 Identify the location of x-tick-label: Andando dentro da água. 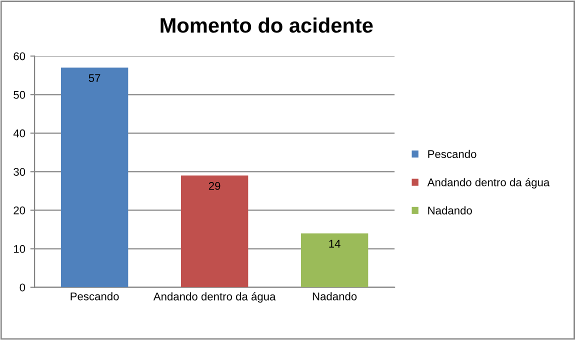
(214, 297).